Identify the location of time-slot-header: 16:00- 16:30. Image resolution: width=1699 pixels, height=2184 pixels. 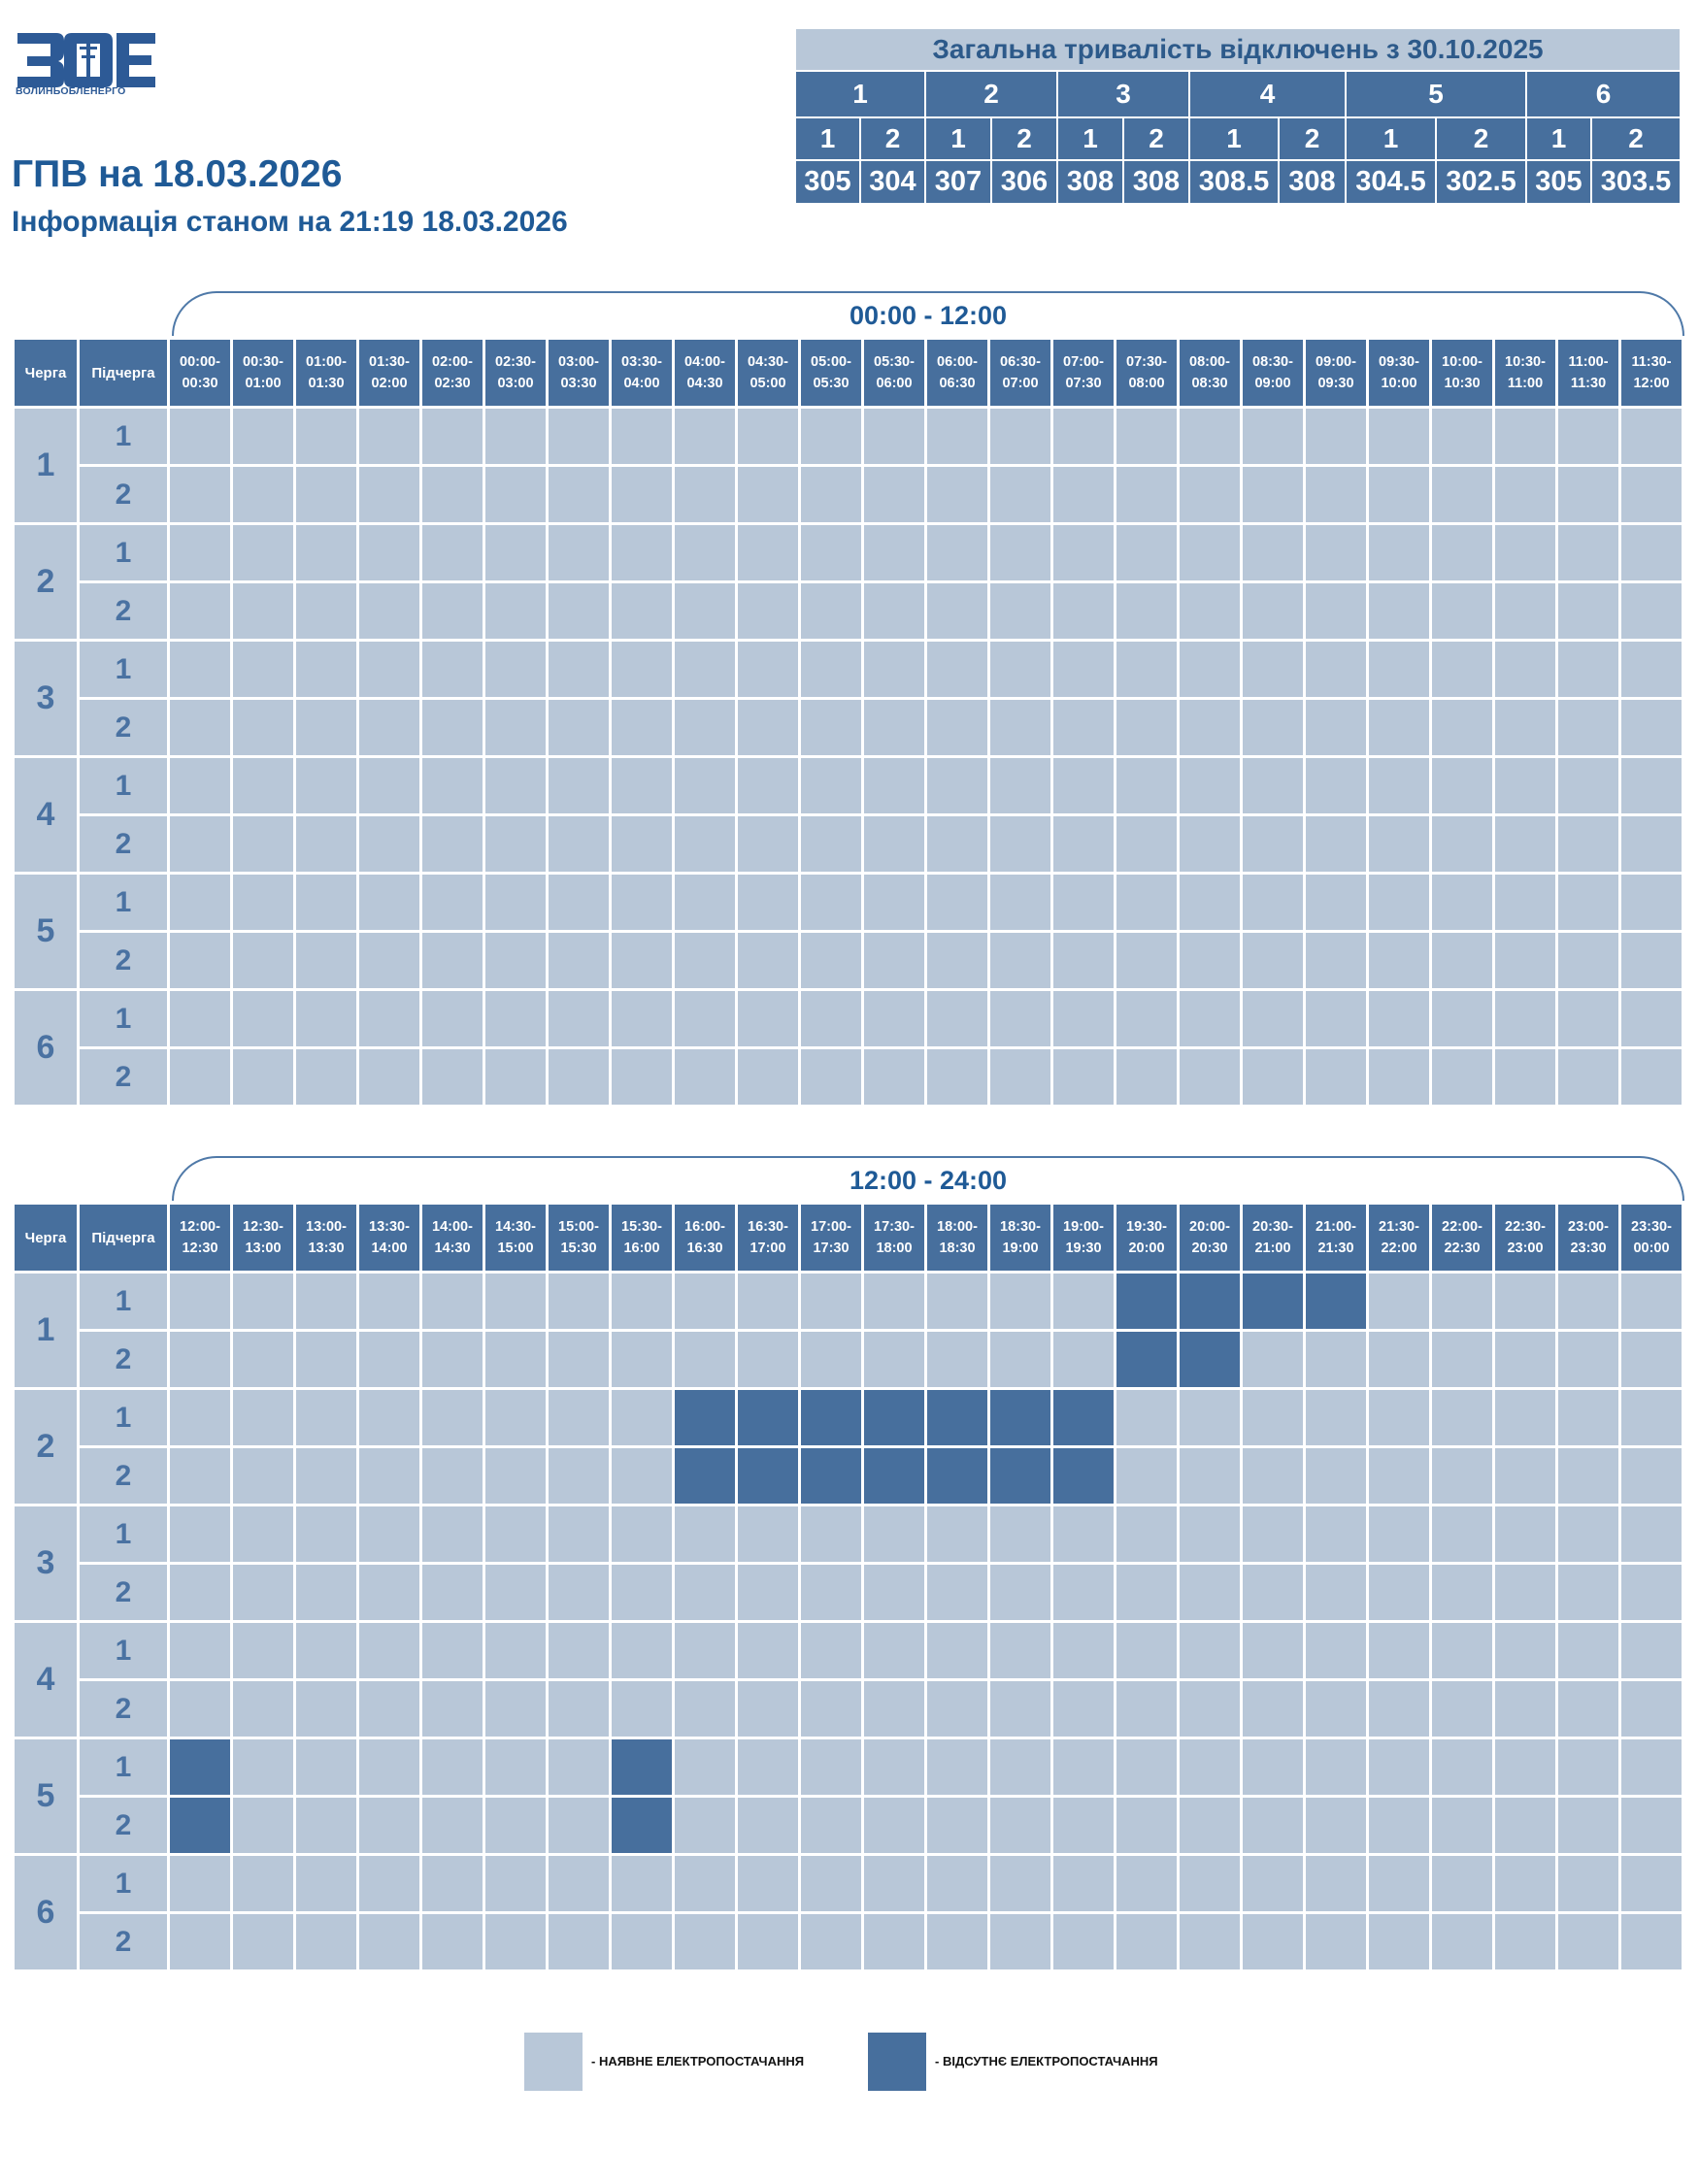
(705, 1238).